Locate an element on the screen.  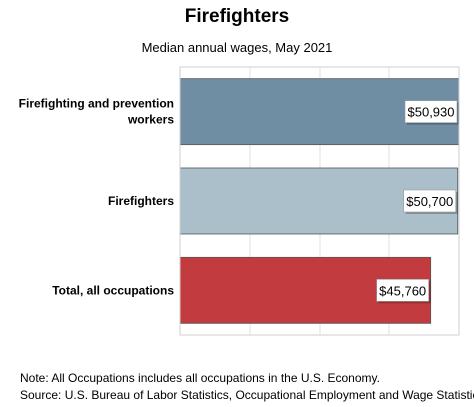
value-labels: $50,930 $50,700 $45,760 is located at coordinates (417, 202).